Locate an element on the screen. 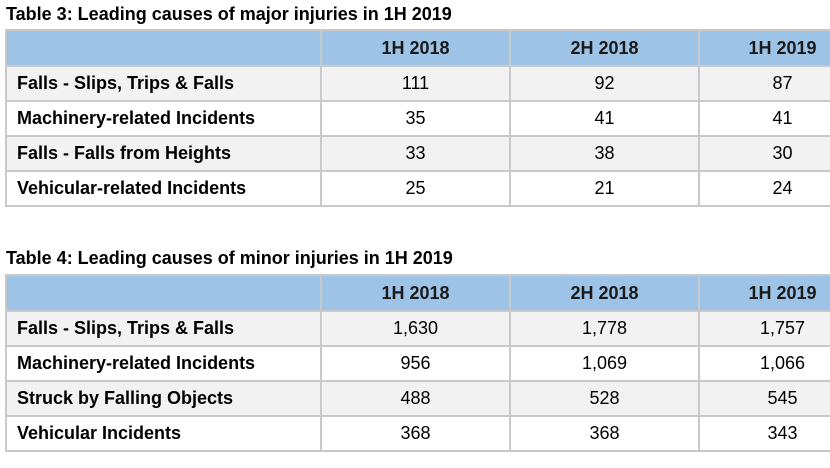  table-cell: 1,630 is located at coordinates (415, 328).